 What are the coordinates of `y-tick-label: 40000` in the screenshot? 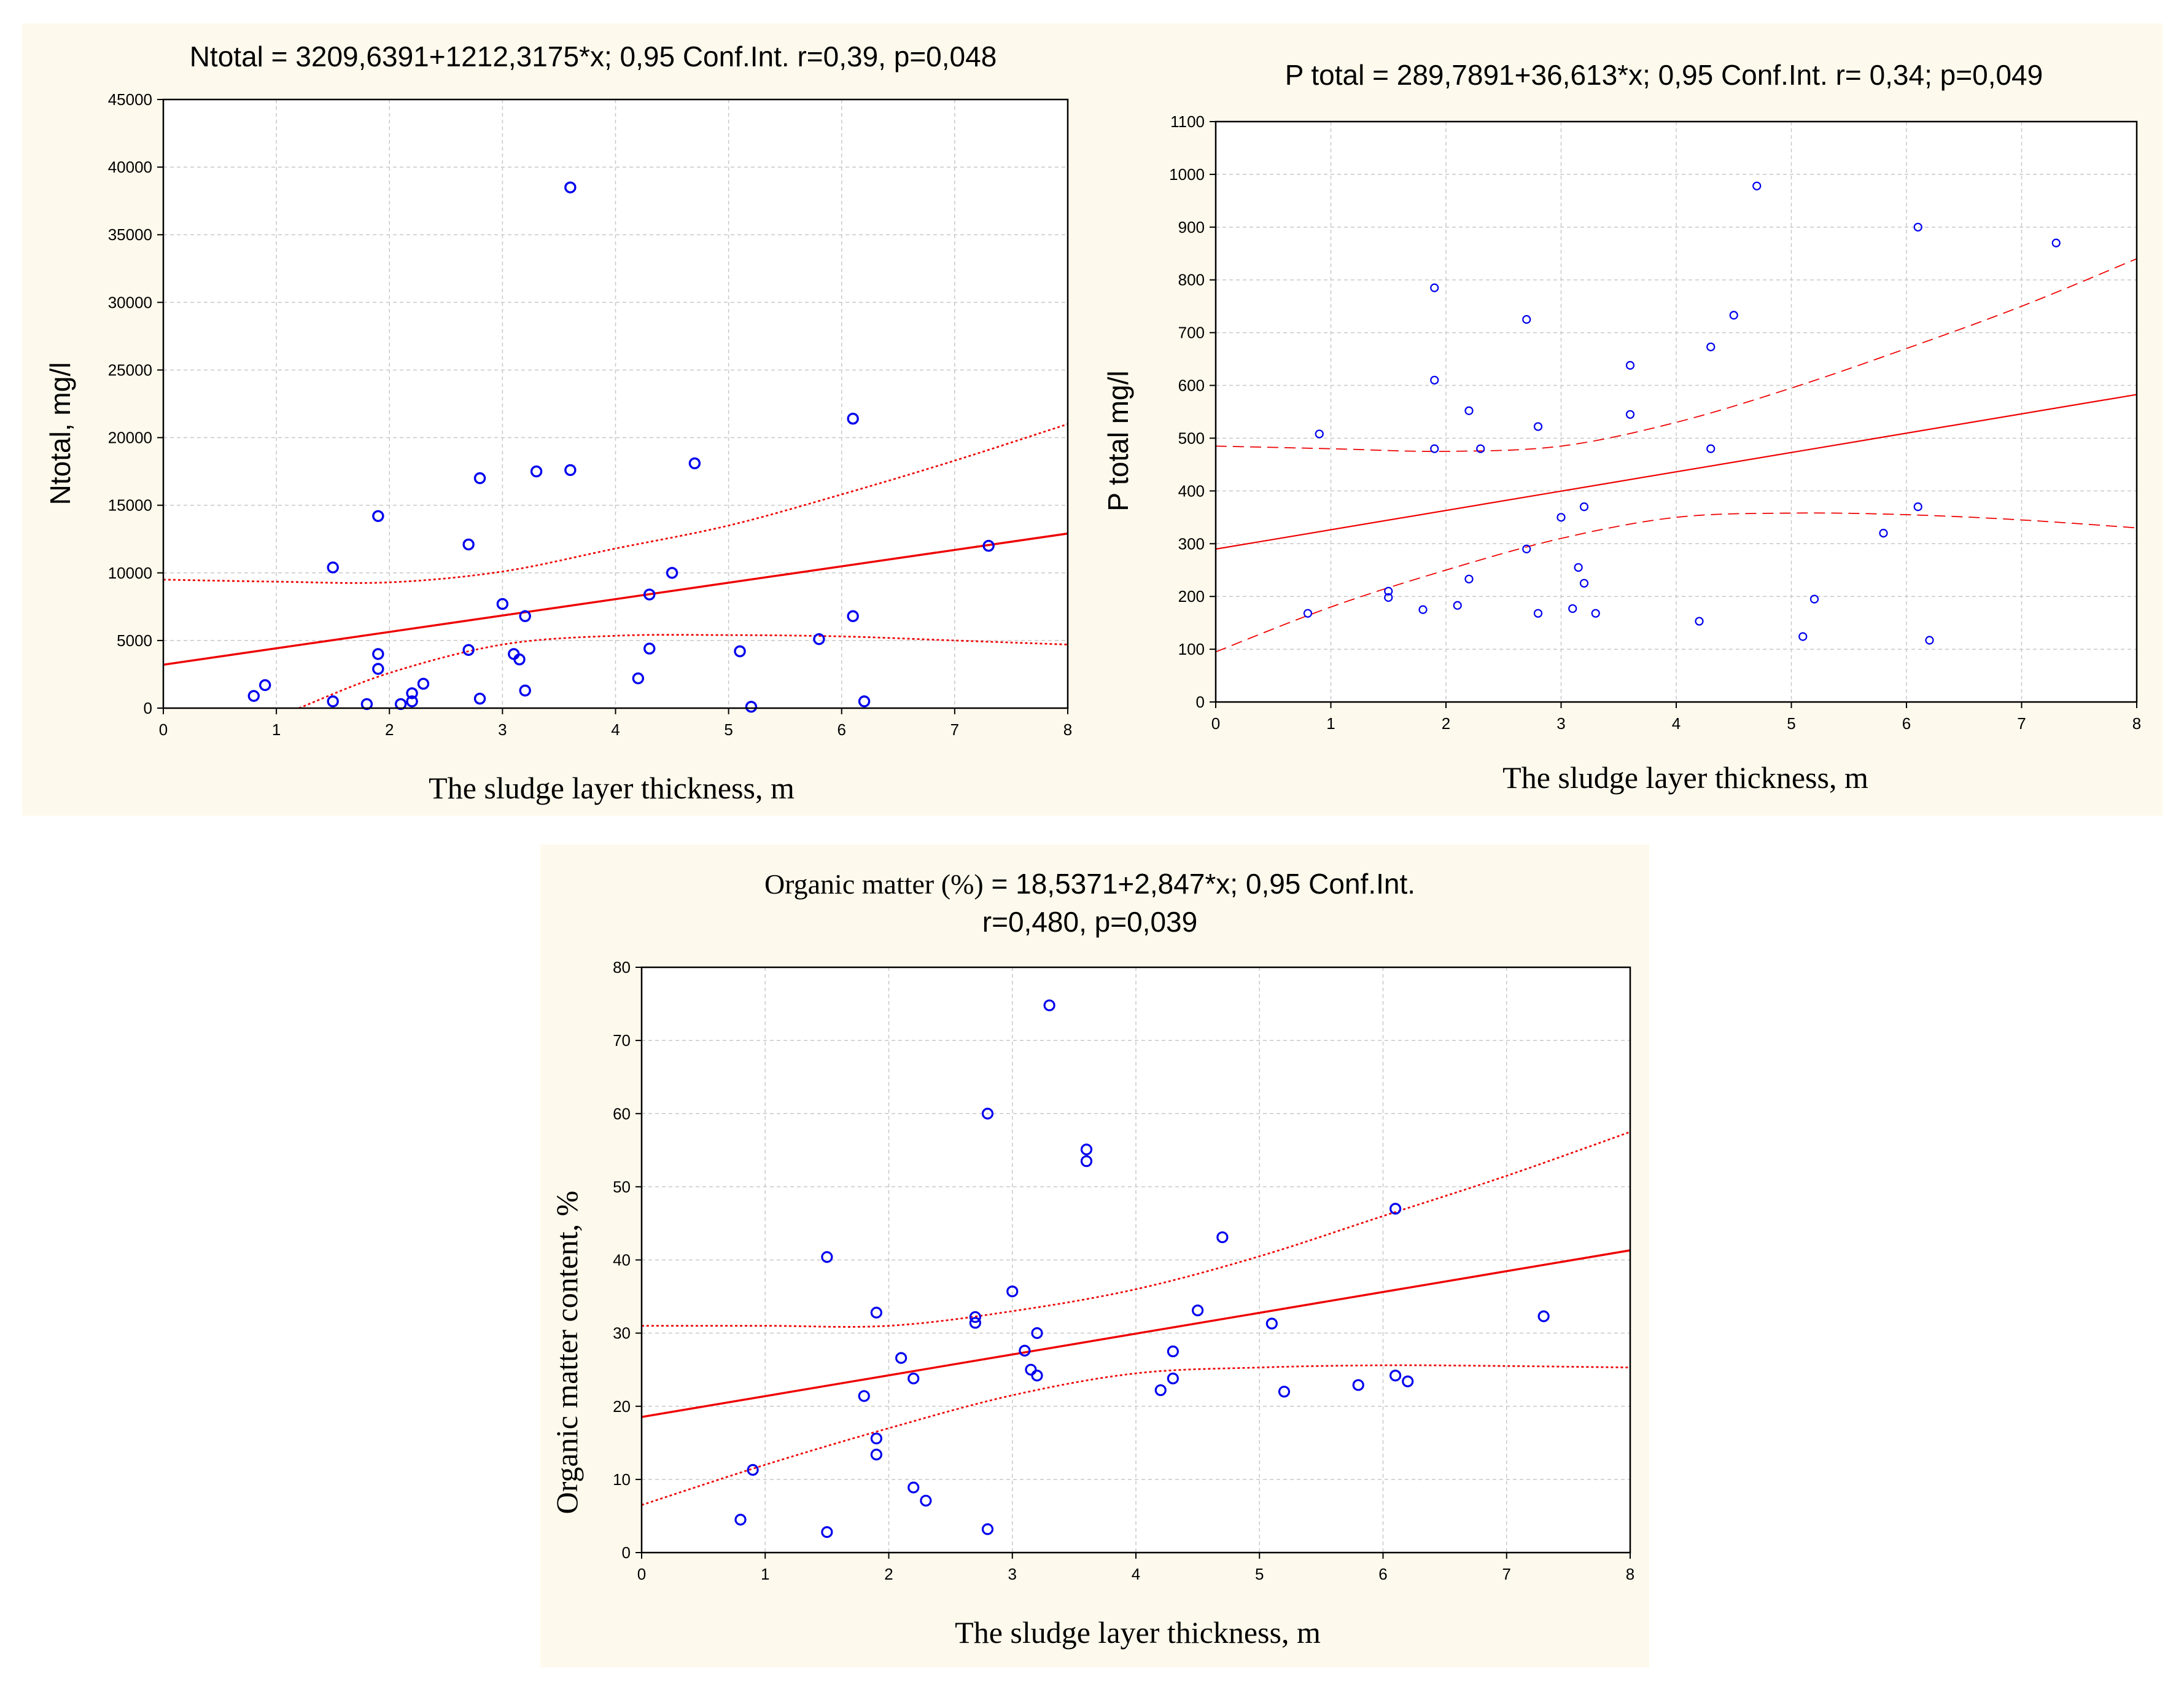 It's located at (130, 167).